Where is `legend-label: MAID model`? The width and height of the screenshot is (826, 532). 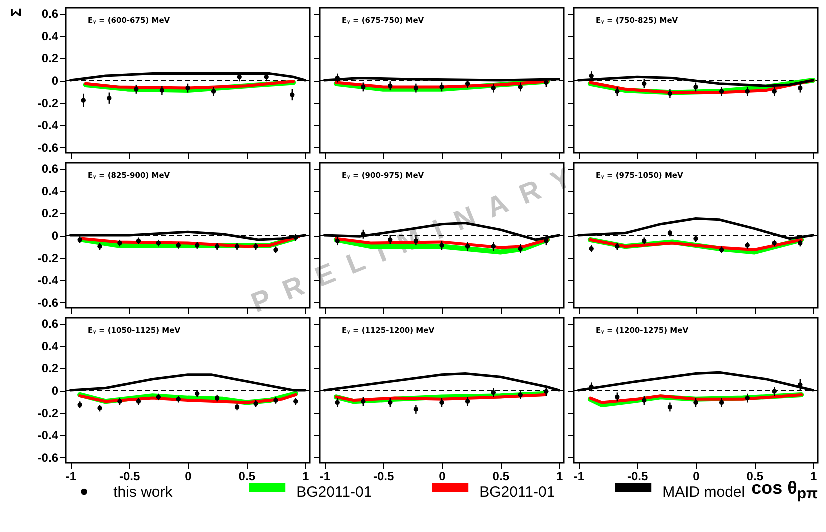 legend-label: MAID model is located at coordinates (704, 492).